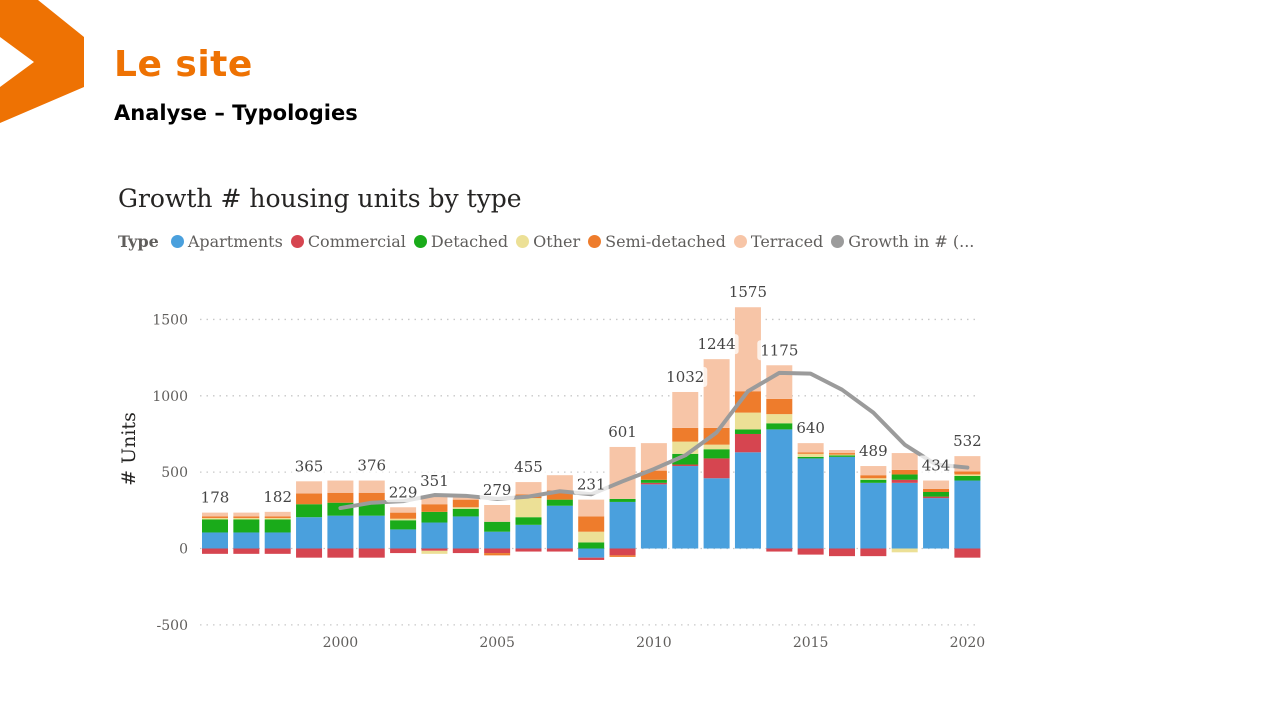  I want to click on legend-label-commercial: Commercial, so click(356, 241).